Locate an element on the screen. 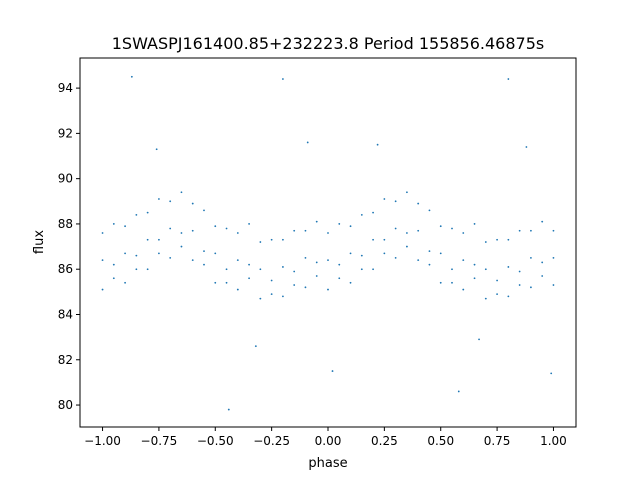 This screenshot has width=640, height=484. x-tick-label: 0.25 is located at coordinates (384, 441).